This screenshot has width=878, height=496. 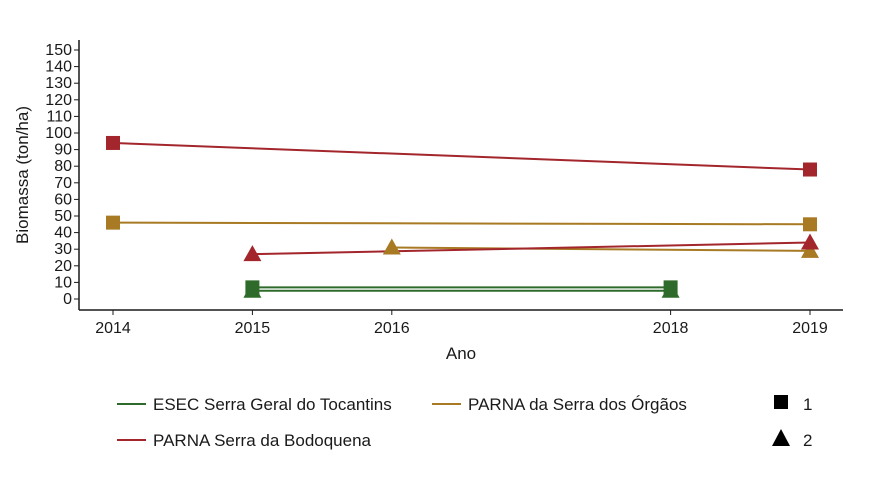 I want to click on x-tick-label: 2016, so click(x=392, y=328).